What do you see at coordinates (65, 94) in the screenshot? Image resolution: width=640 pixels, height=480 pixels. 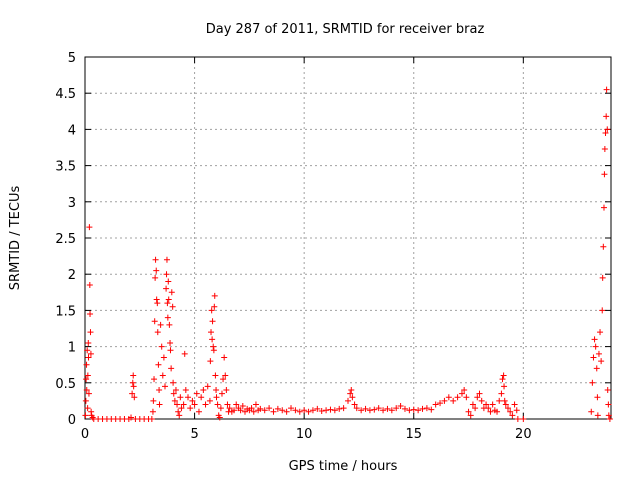 I see `y-tick-label: 4.5` at bounding box center [65, 94].